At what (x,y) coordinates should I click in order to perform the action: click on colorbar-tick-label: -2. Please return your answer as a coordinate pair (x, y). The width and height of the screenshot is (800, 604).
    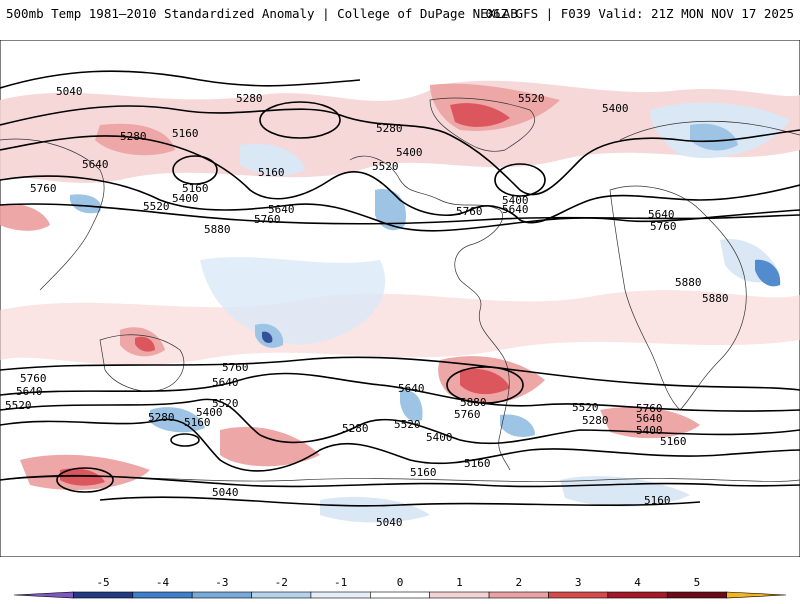
    Looking at the image, I should click on (281, 582).